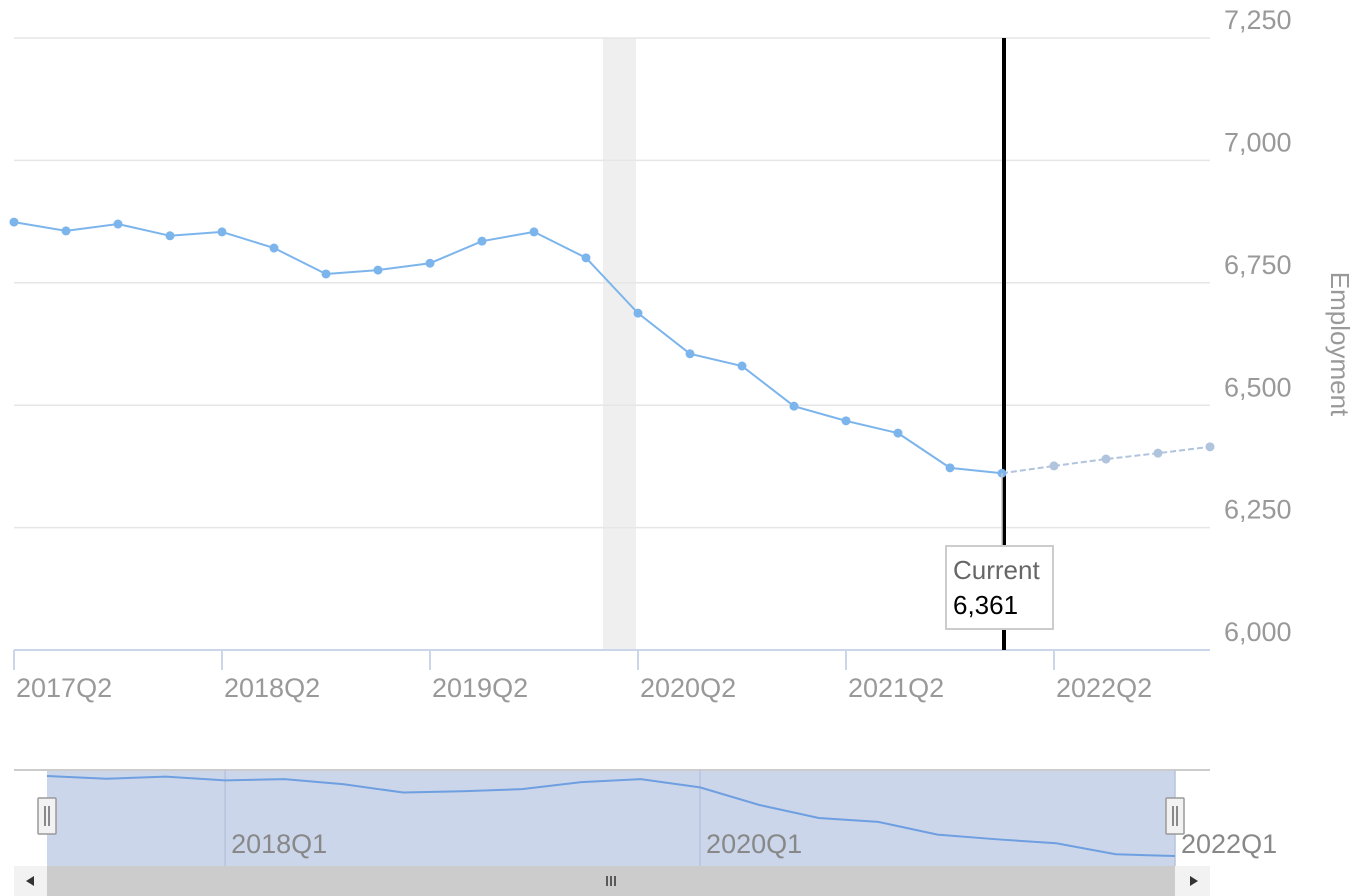 The width and height of the screenshot is (1352, 896). Describe the element at coordinates (1258, 20) in the screenshot. I see `y-tick-label: 7,250` at that location.